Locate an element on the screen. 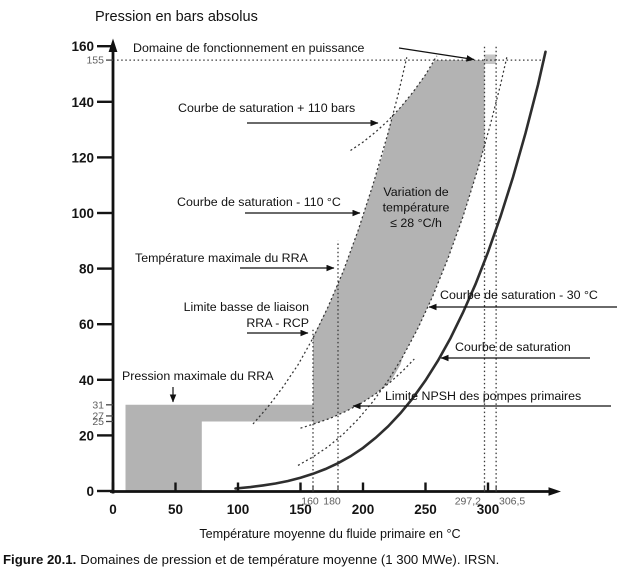 The image size is (635, 583). limite-npsh-curve-curve is located at coordinates (357, 393).